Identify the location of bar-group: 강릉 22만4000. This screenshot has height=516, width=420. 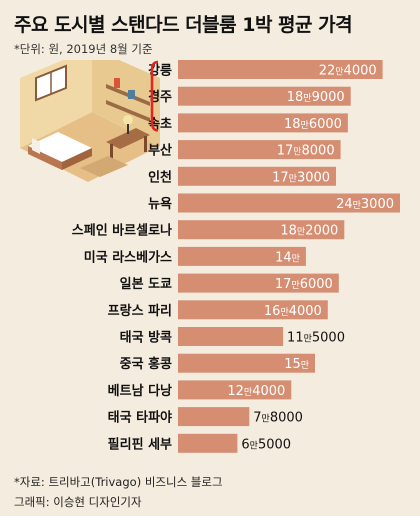
(265, 69).